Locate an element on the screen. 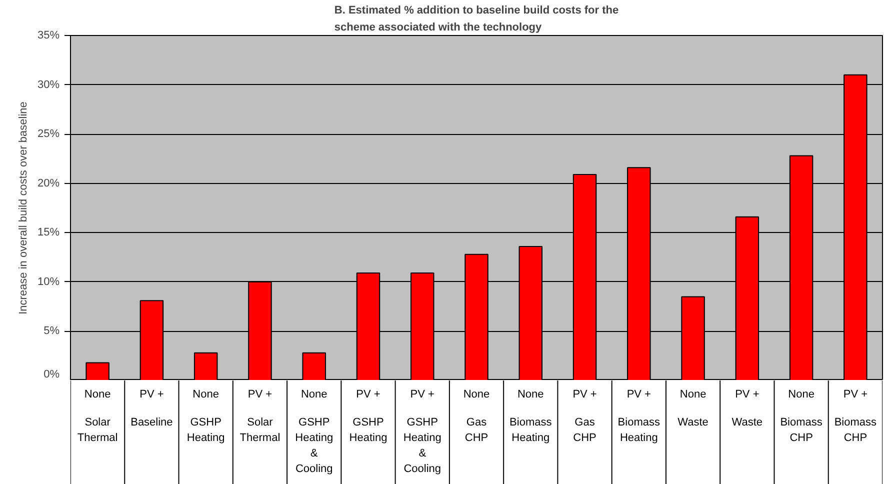 Image resolution: width=884 pixels, height=484 pixels. category-label: None GSHP Heating & Cooling is located at coordinates (314, 431).